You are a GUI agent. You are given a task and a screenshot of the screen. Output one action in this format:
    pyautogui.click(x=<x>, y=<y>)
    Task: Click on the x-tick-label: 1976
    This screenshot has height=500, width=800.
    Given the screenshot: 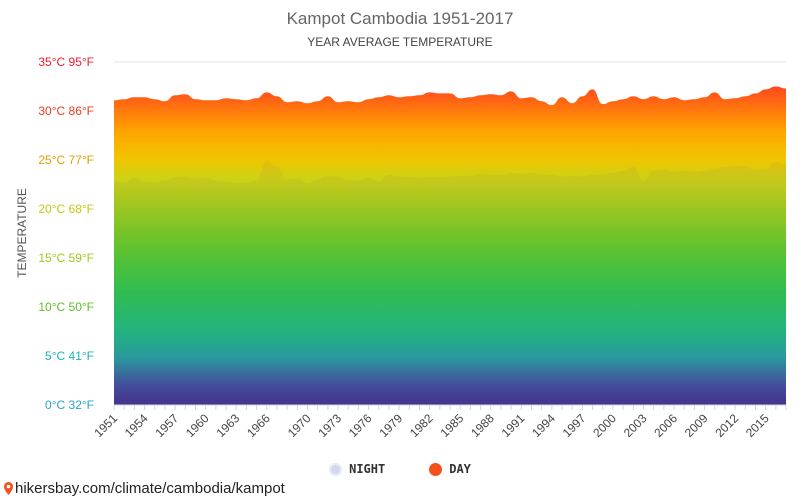 What is the action you would take?
    pyautogui.click(x=360, y=425)
    